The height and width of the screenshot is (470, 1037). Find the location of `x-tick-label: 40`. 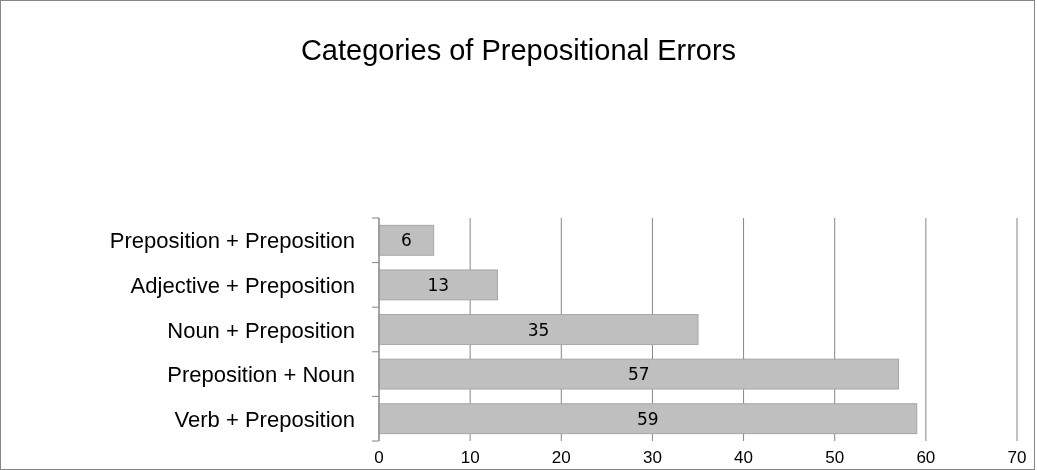

x-tick-label: 40 is located at coordinates (744, 457).